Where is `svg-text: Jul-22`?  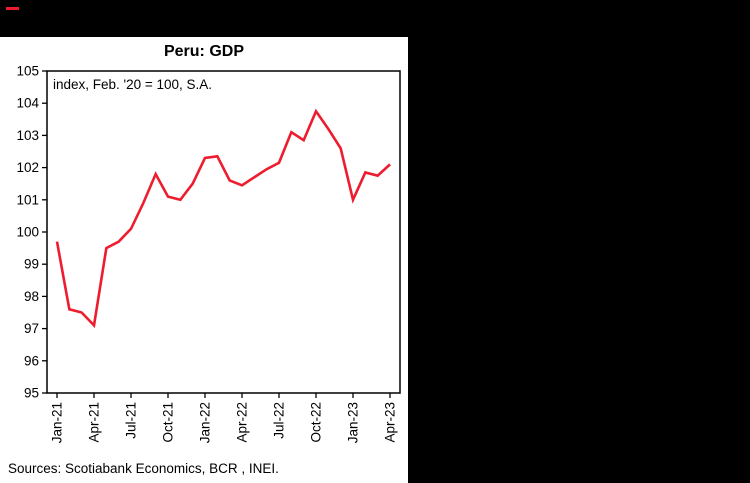 svg-text: Jul-22 is located at coordinates (279, 420).